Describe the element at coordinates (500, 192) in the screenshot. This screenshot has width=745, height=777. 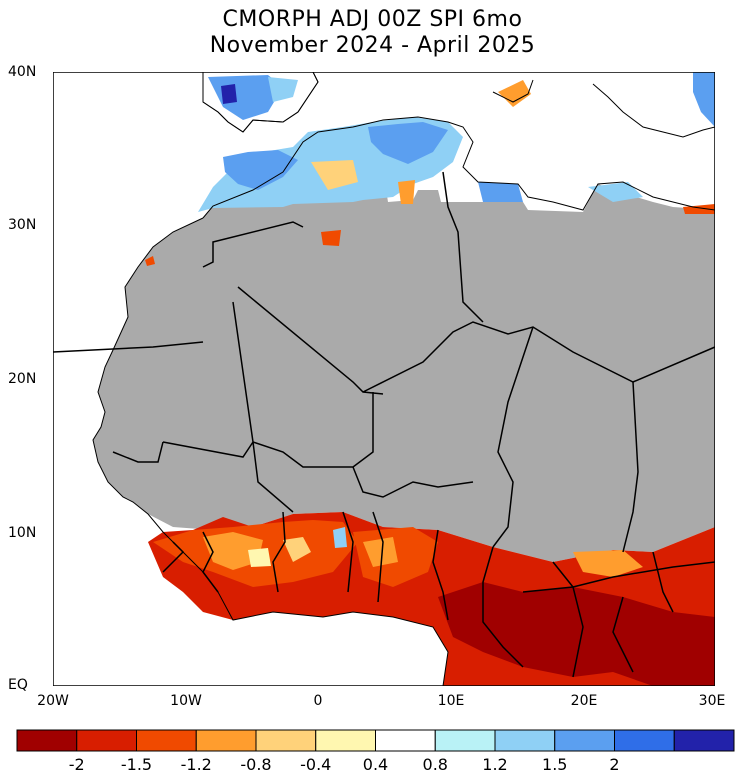
I see `tunisia-wet` at that location.